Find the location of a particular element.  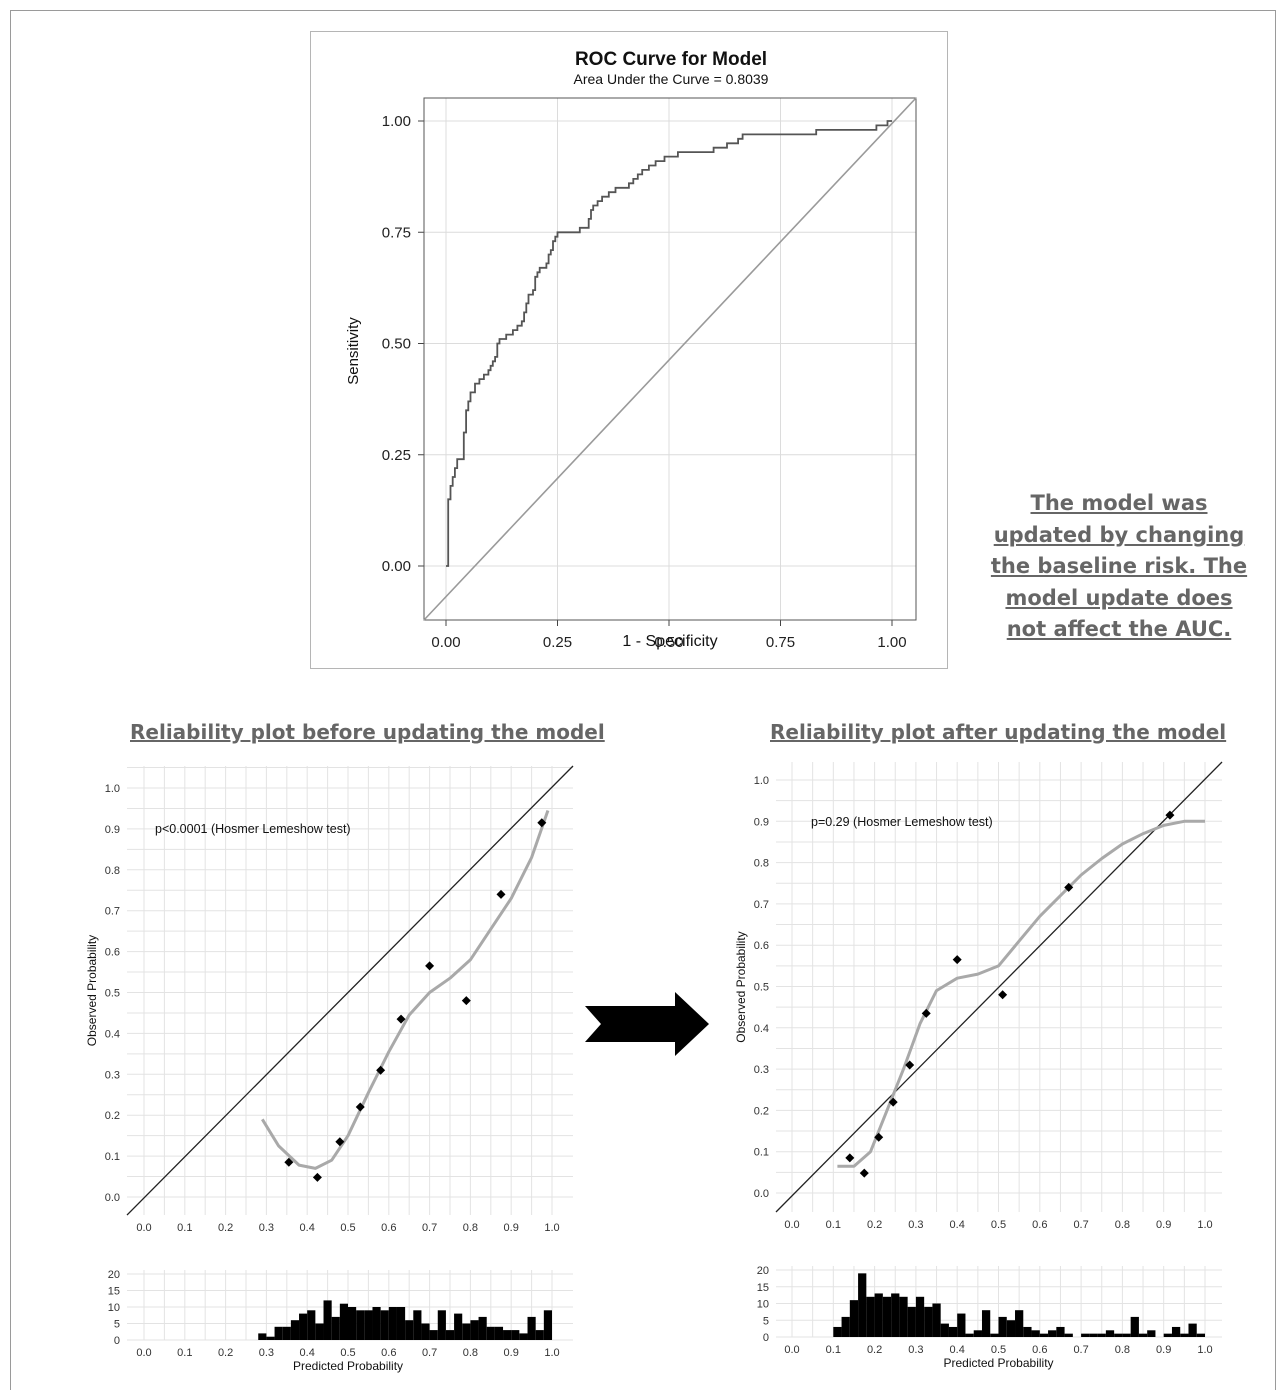

roc-xtick: 0.75 is located at coordinates (780, 642).